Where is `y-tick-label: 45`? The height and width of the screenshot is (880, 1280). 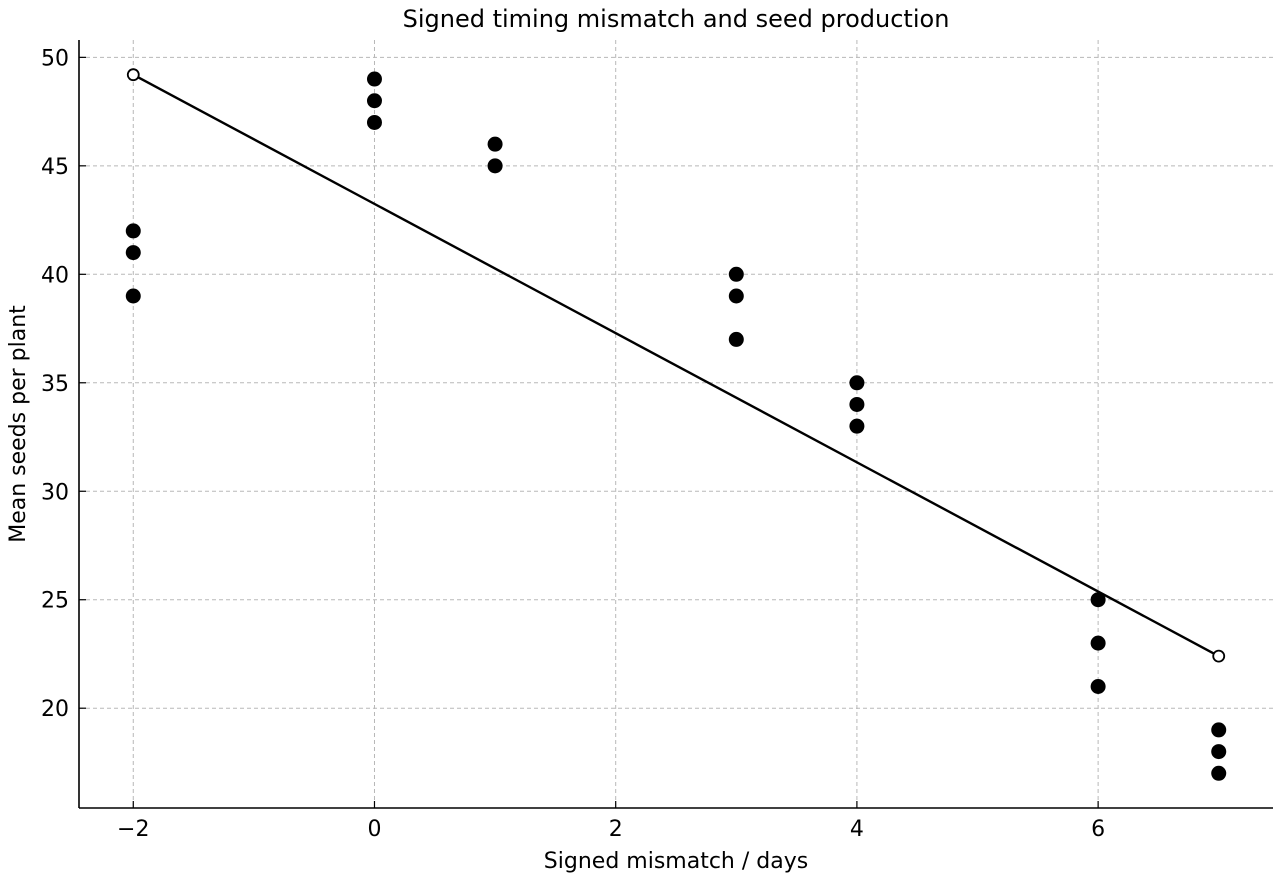
y-tick-label: 45 is located at coordinates (55, 167).